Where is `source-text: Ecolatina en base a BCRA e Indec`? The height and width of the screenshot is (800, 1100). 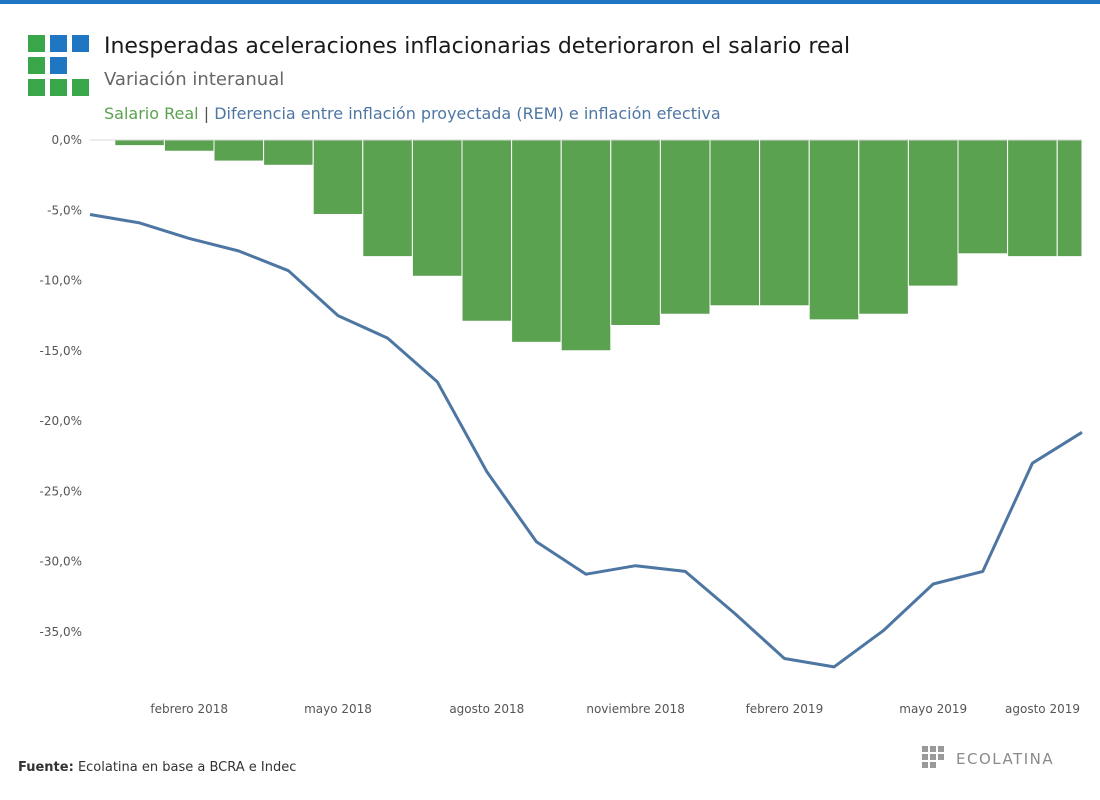 source-text: Ecolatina en base a BCRA e Indec is located at coordinates (187, 767).